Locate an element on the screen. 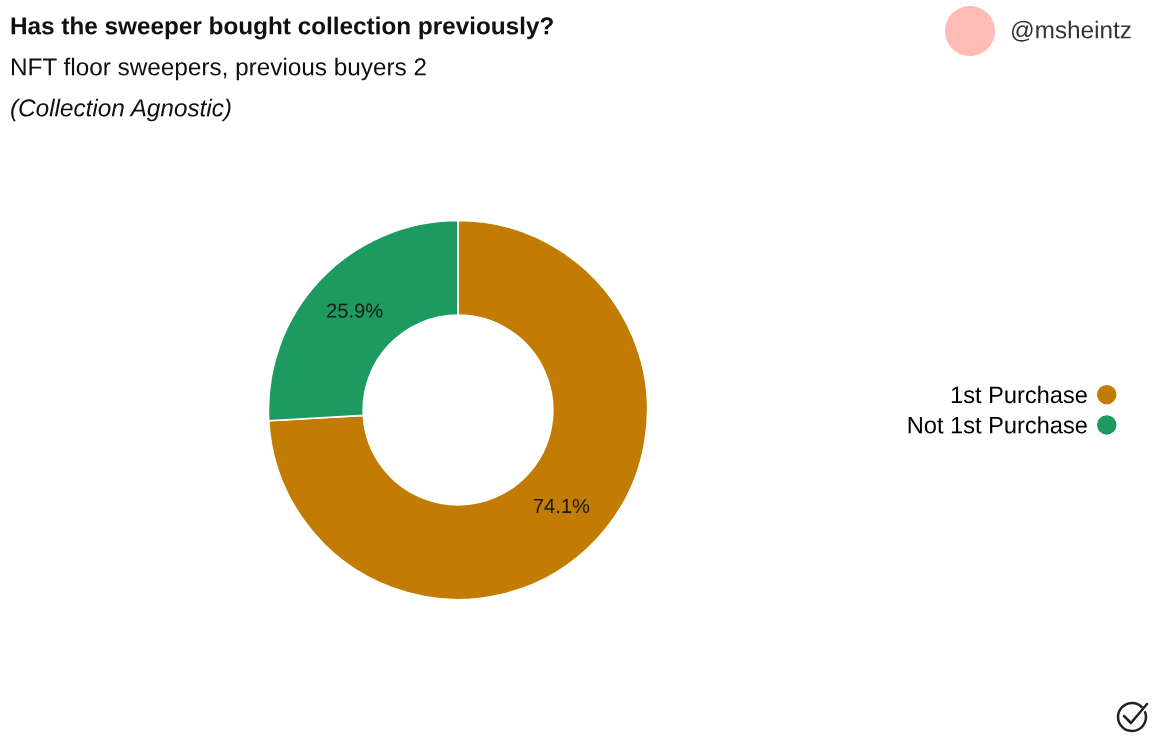 The width and height of the screenshot is (1156, 740). data-label: 74.1% is located at coordinates (561, 505).